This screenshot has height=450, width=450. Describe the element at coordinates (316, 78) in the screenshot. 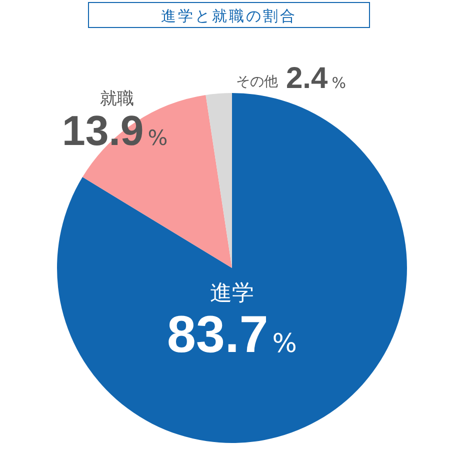

I see `data-label: 2.4%` at that location.